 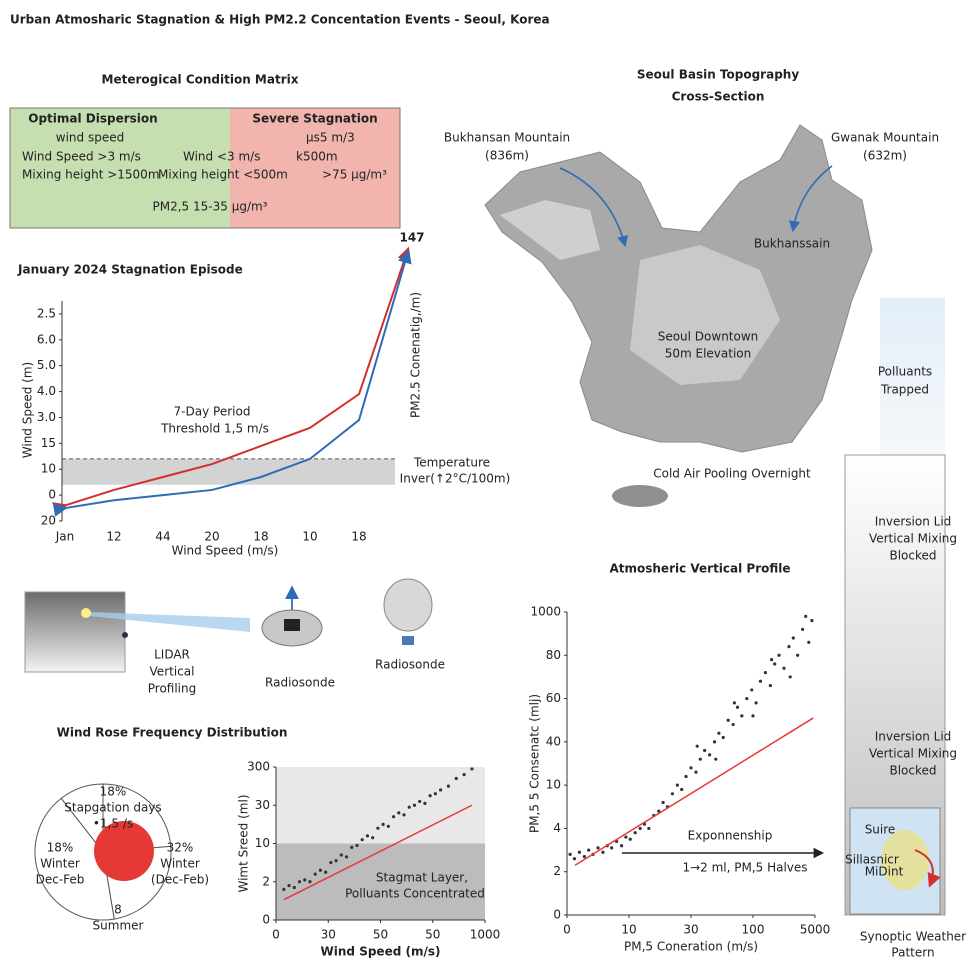 I want to click on severe-box, so click(x=315, y=168).